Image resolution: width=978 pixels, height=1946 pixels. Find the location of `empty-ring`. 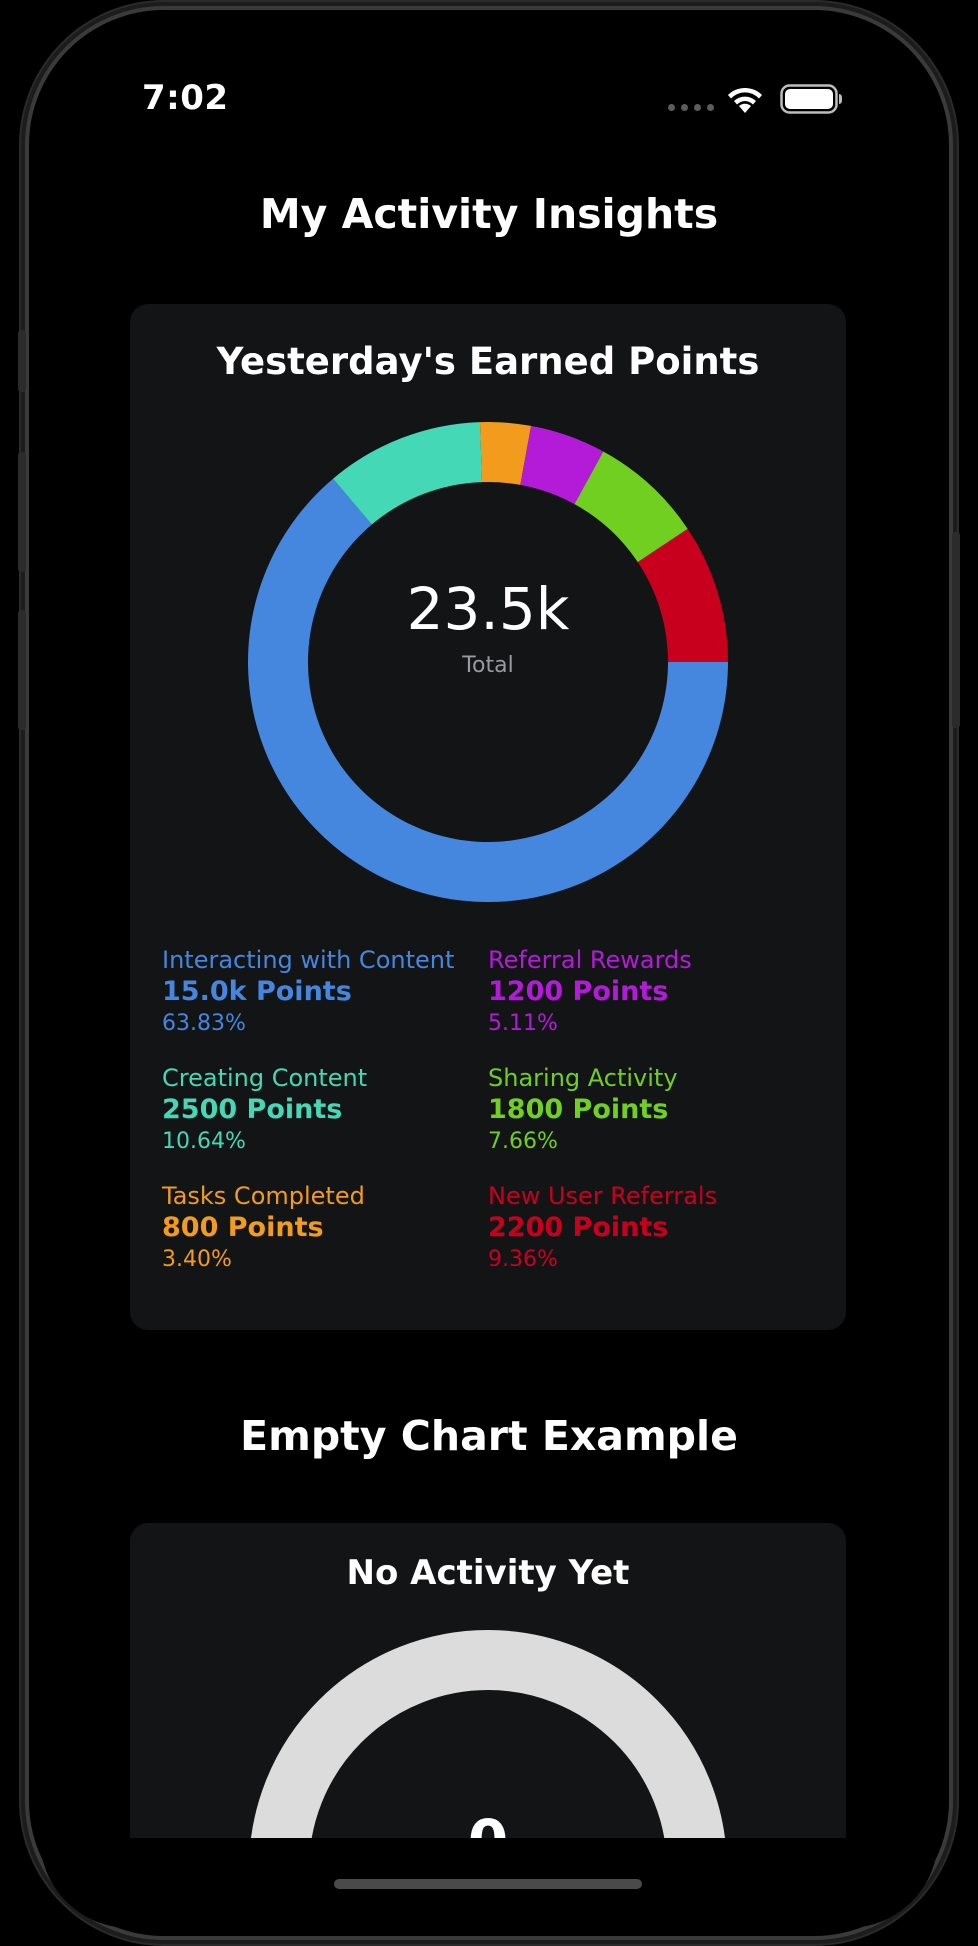

empty-ring is located at coordinates (488, 1734).